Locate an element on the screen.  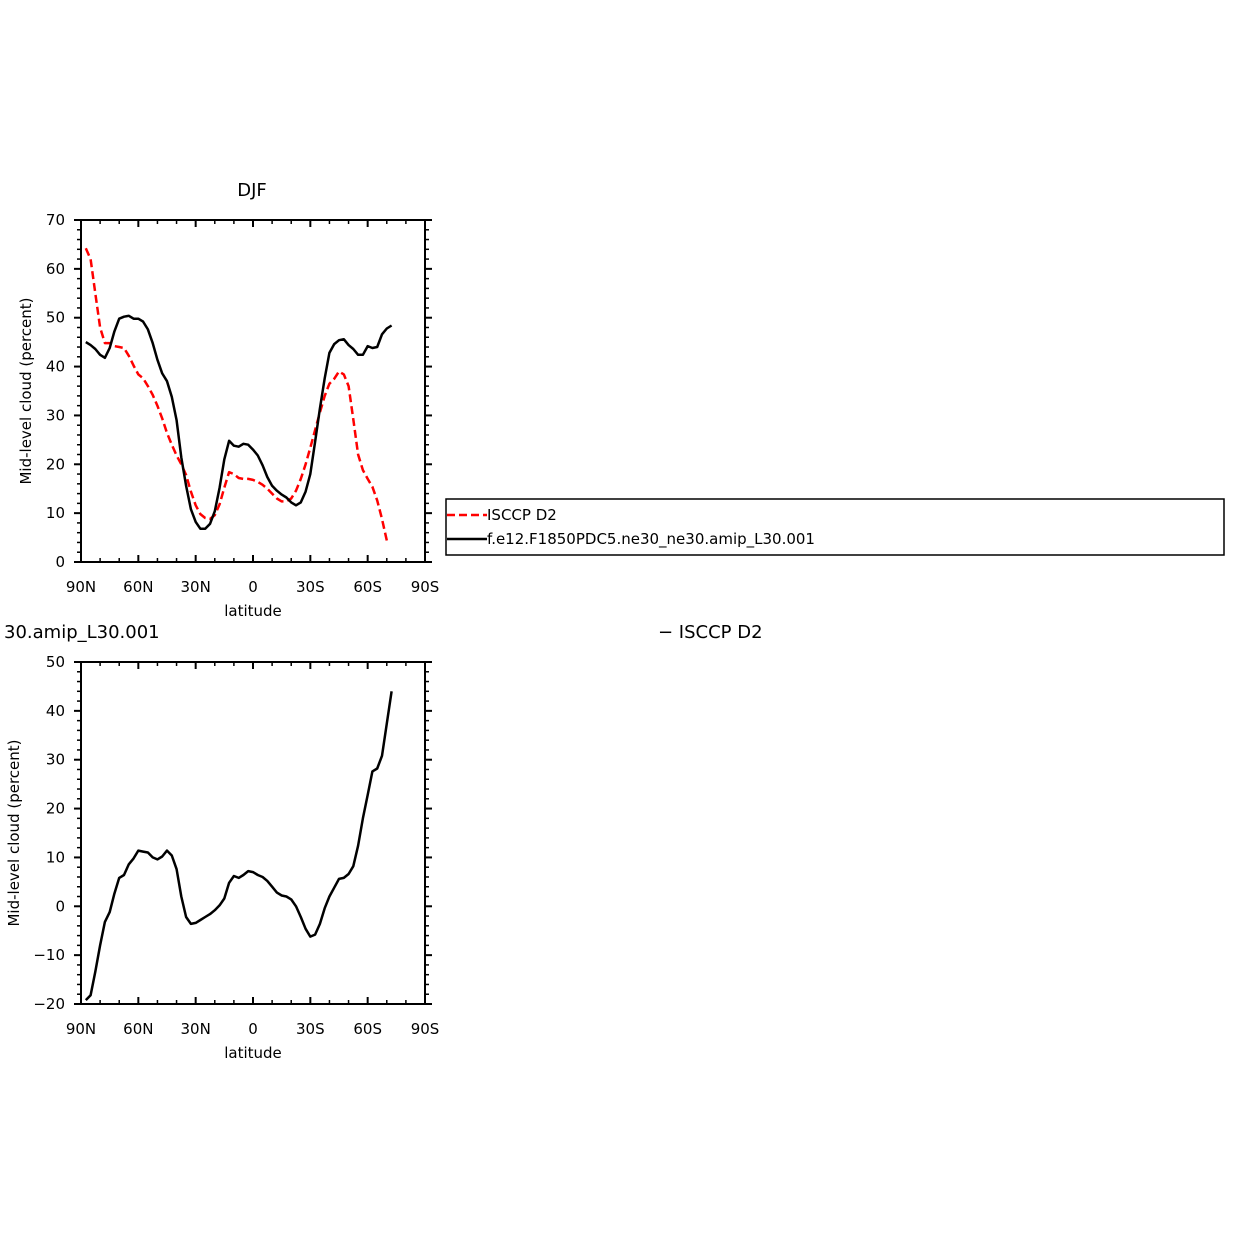
y-tick-labels: −20 −10 0 10 20 30 40 50 is located at coordinates (49, 833).